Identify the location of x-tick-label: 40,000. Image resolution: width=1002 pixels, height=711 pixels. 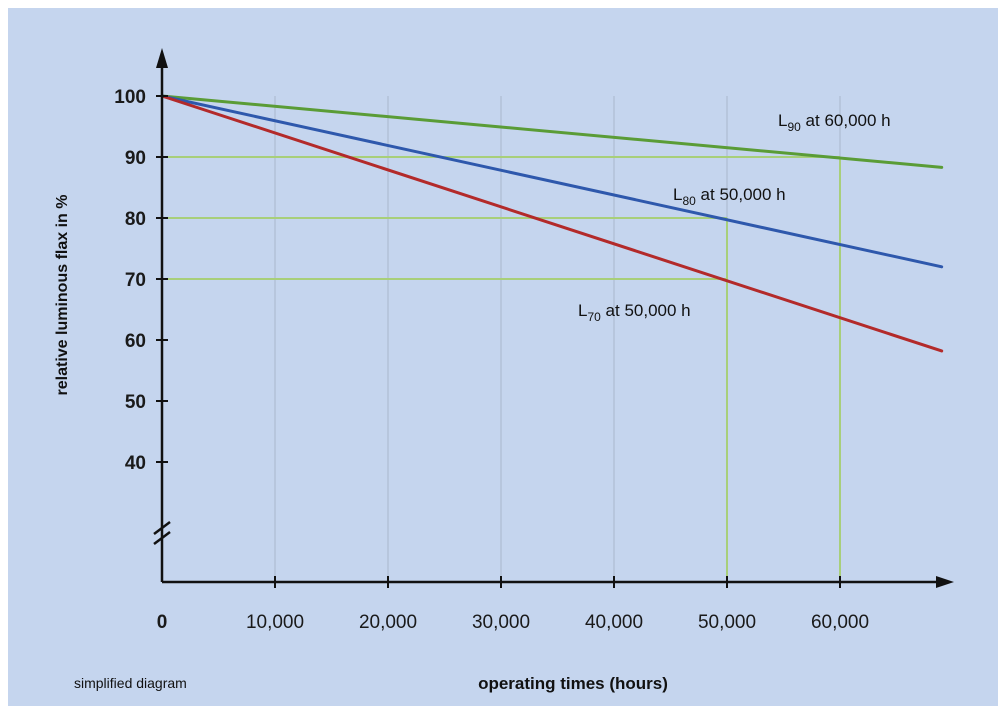
(614, 622).